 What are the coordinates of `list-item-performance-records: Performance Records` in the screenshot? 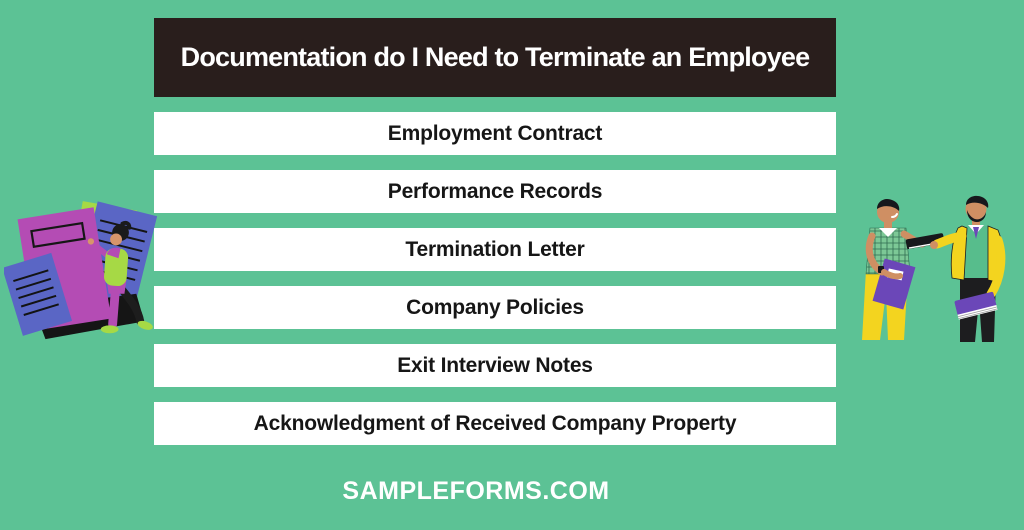 It's located at (495, 191).